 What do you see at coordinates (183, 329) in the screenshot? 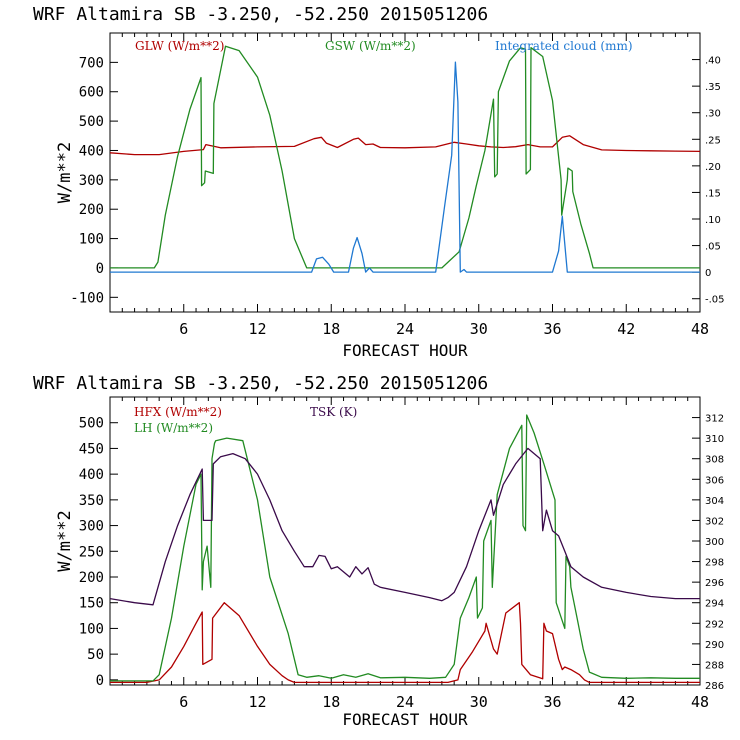
I see `radiation-x-tick-label: 6` at bounding box center [183, 329].